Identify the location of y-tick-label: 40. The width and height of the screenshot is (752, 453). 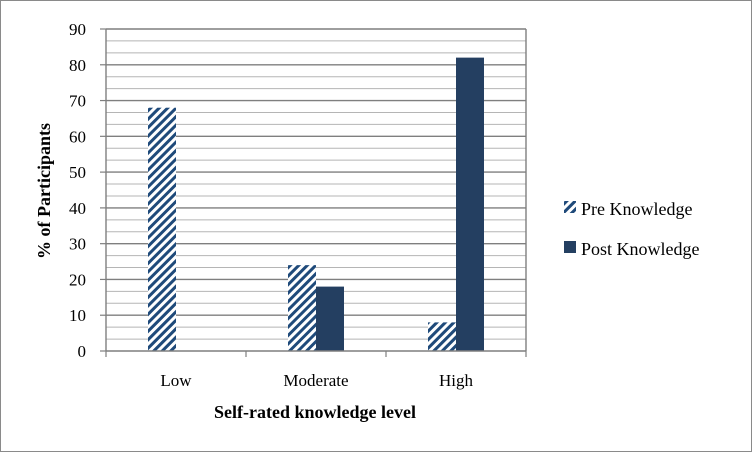
(77, 208).